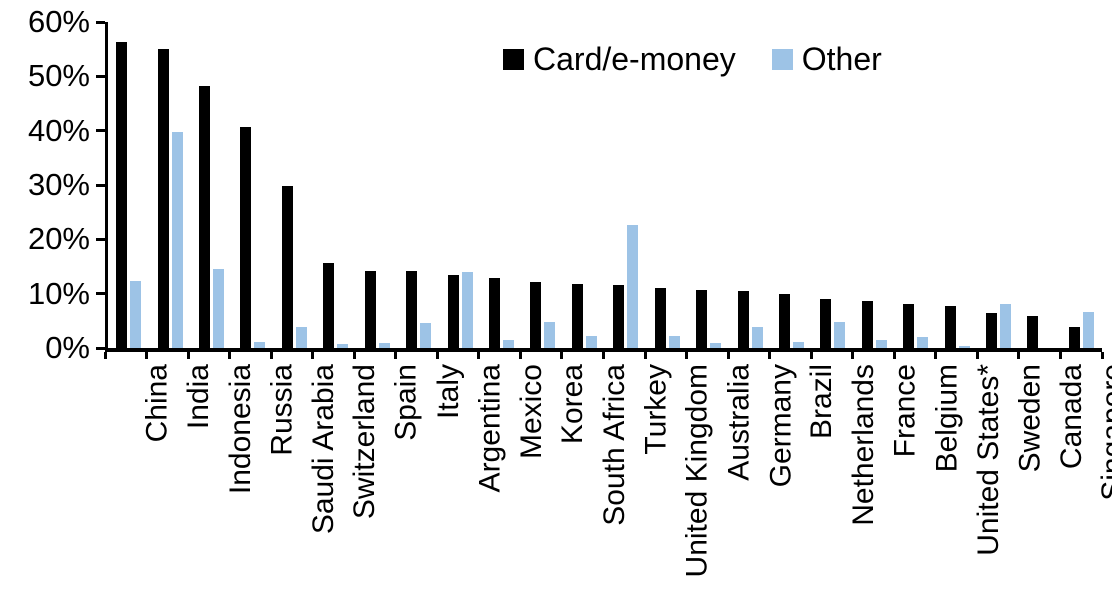 Image resolution: width=1112 pixels, height=594 pixels. I want to click on x-axis-label: Belgium, so click(947, 418).